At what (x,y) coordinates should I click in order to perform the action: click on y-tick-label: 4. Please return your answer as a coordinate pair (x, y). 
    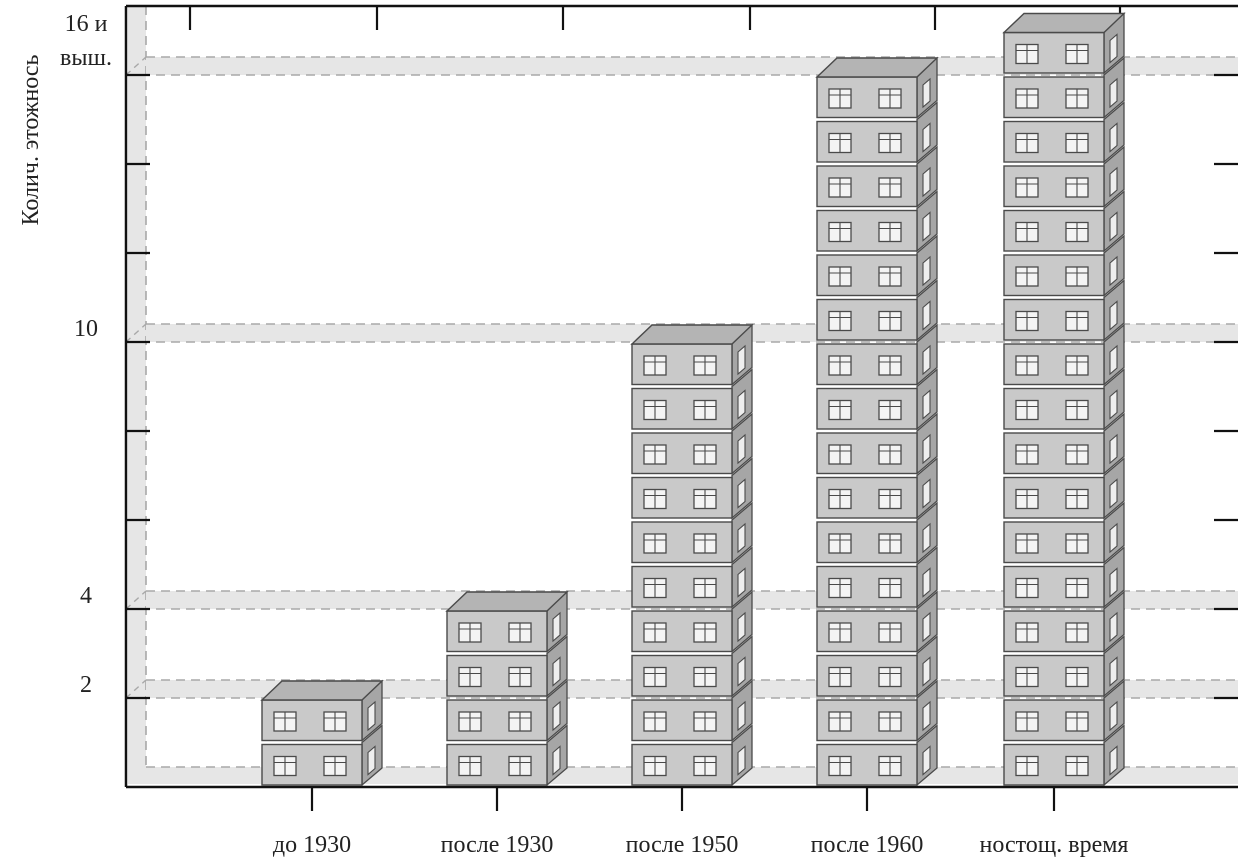
    Looking at the image, I should click on (86, 596).